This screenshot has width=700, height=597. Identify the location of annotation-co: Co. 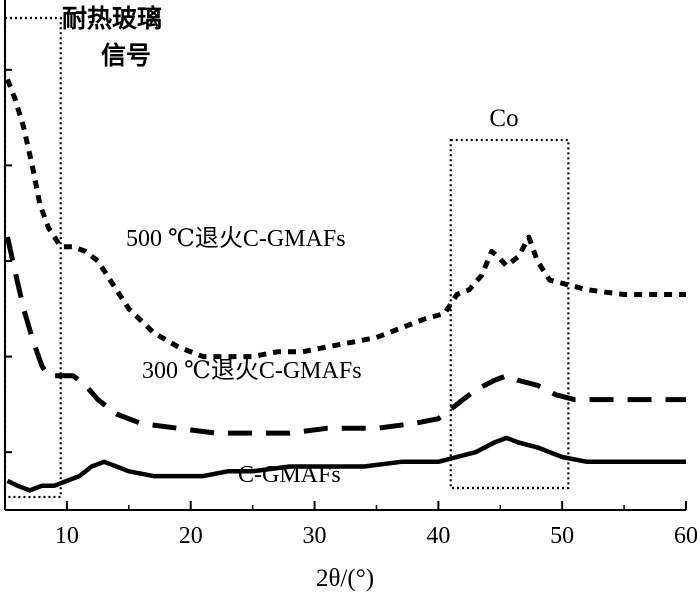
(503, 118).